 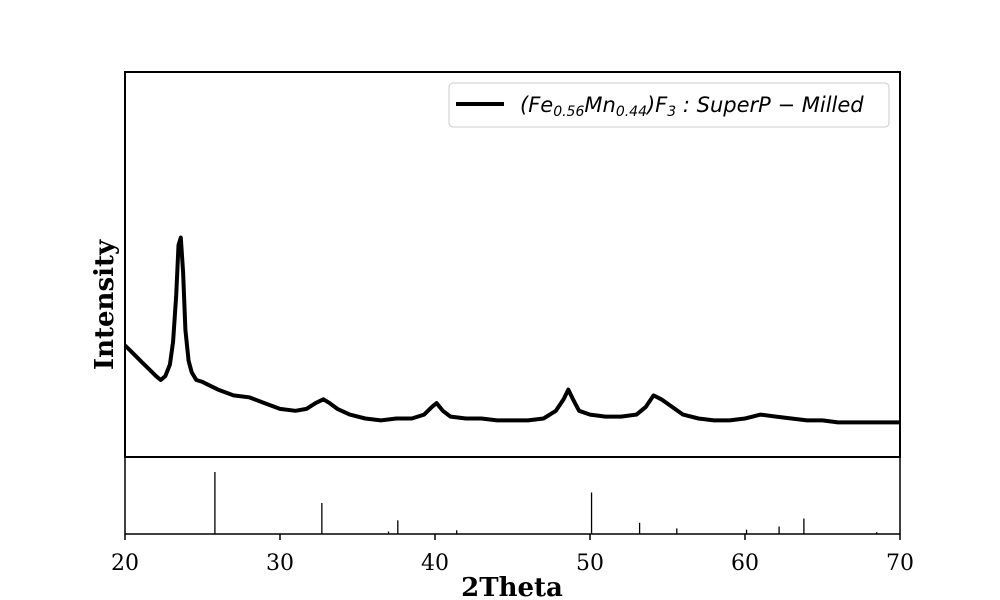 I want to click on x-tick-label: 50, so click(x=590, y=563).